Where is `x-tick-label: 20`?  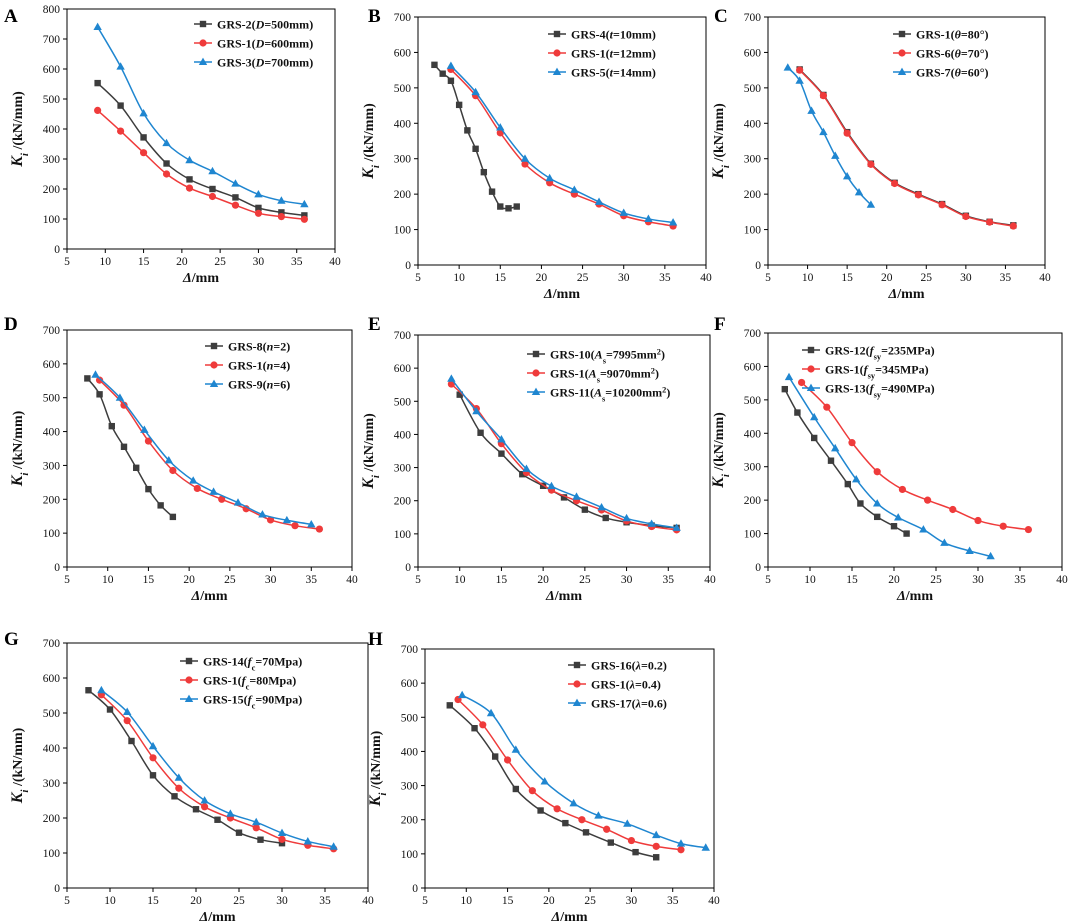 x-tick-label: 20 is located at coordinates (887, 278).